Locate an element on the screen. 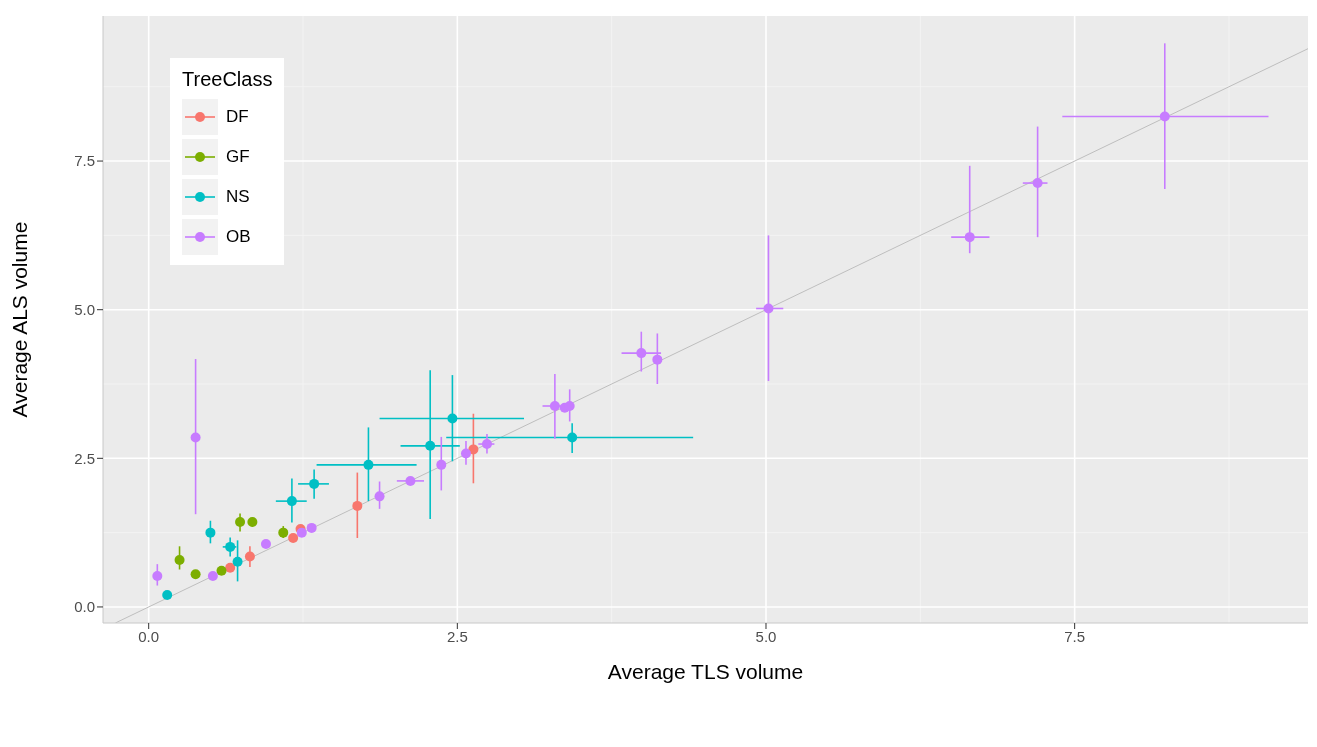  x-tick-label: 5.0 is located at coordinates (766, 636).